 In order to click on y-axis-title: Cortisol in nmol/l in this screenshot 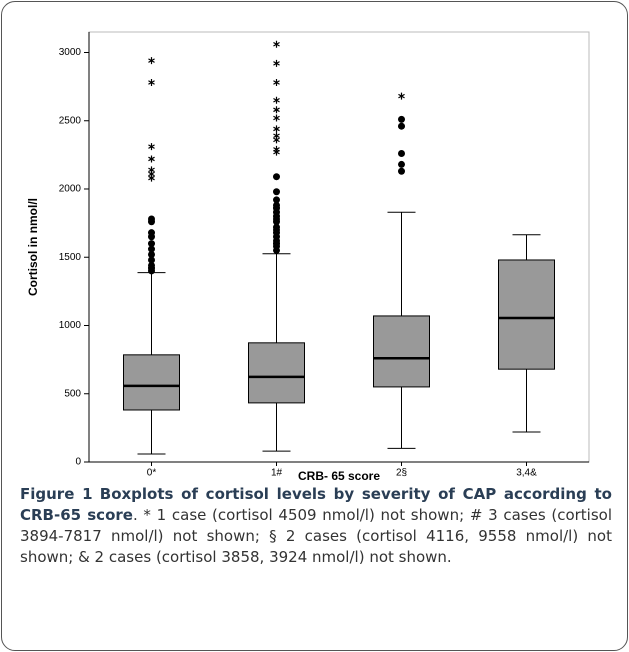, I will do `click(33, 247)`.